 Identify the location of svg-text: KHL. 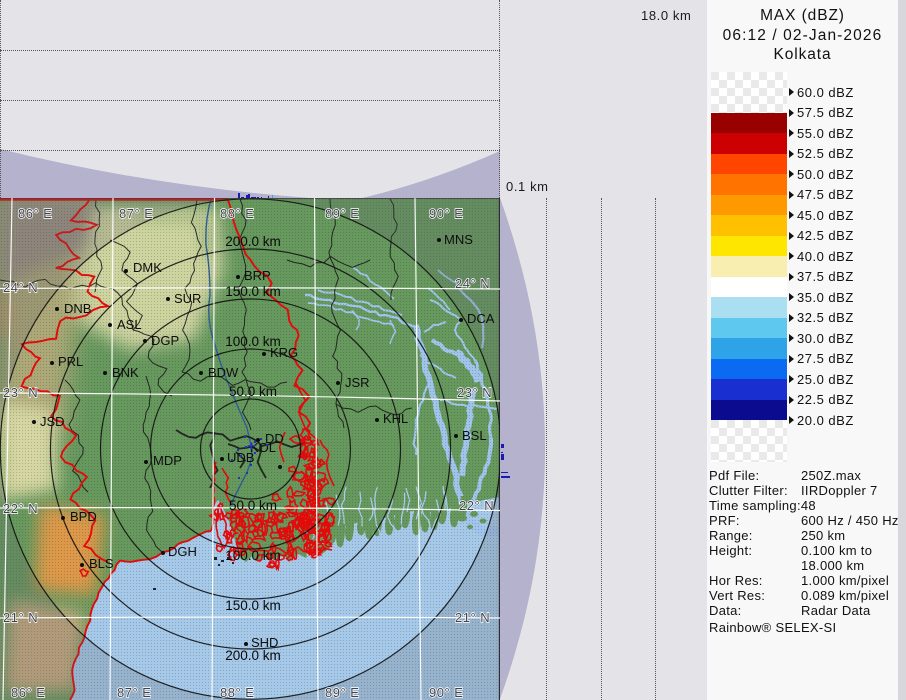
(395, 418).